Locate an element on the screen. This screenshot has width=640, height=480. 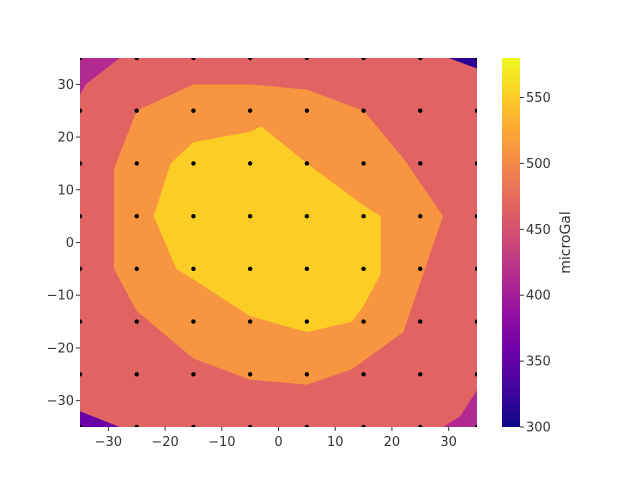
y-tick-label: 30 is located at coordinates (65, 85).